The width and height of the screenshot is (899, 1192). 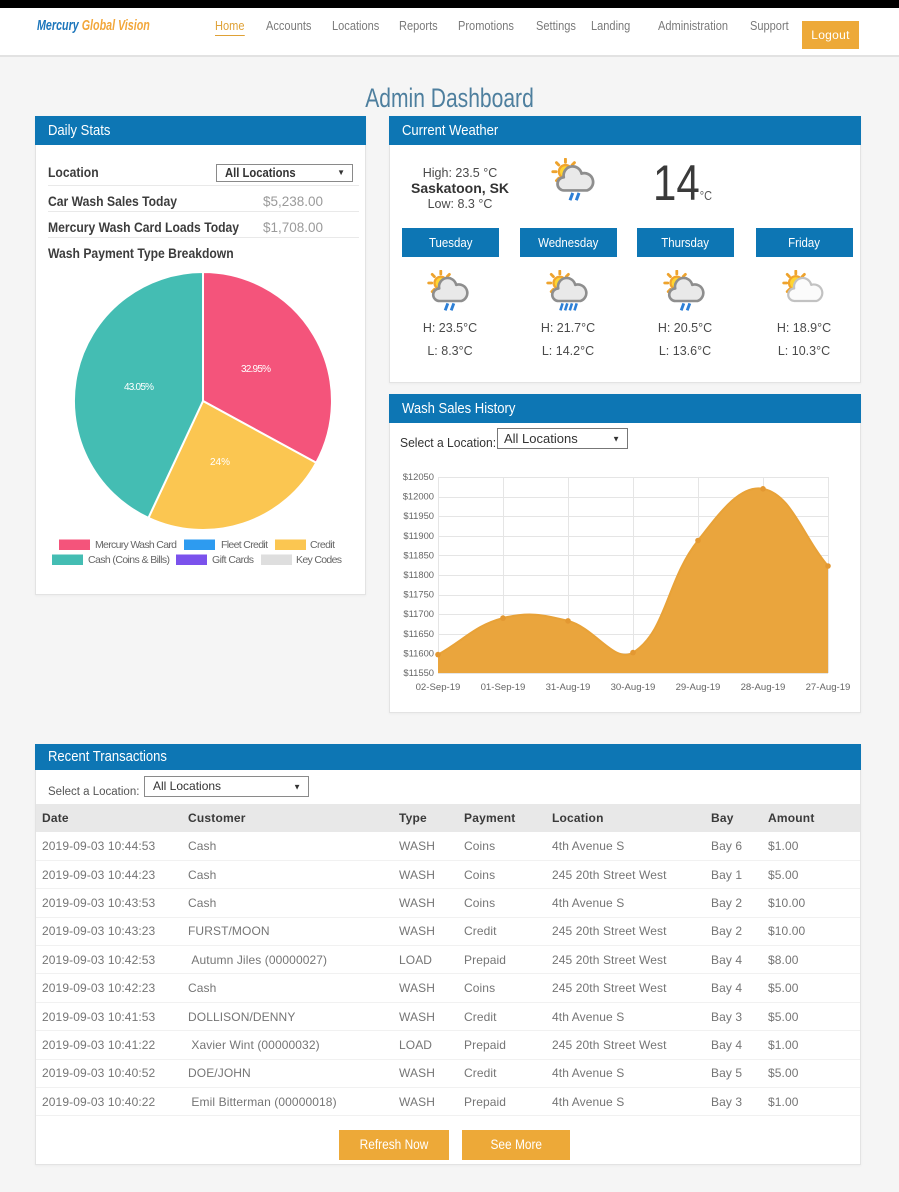 I want to click on svg-text: $11800, so click(x=418, y=574).